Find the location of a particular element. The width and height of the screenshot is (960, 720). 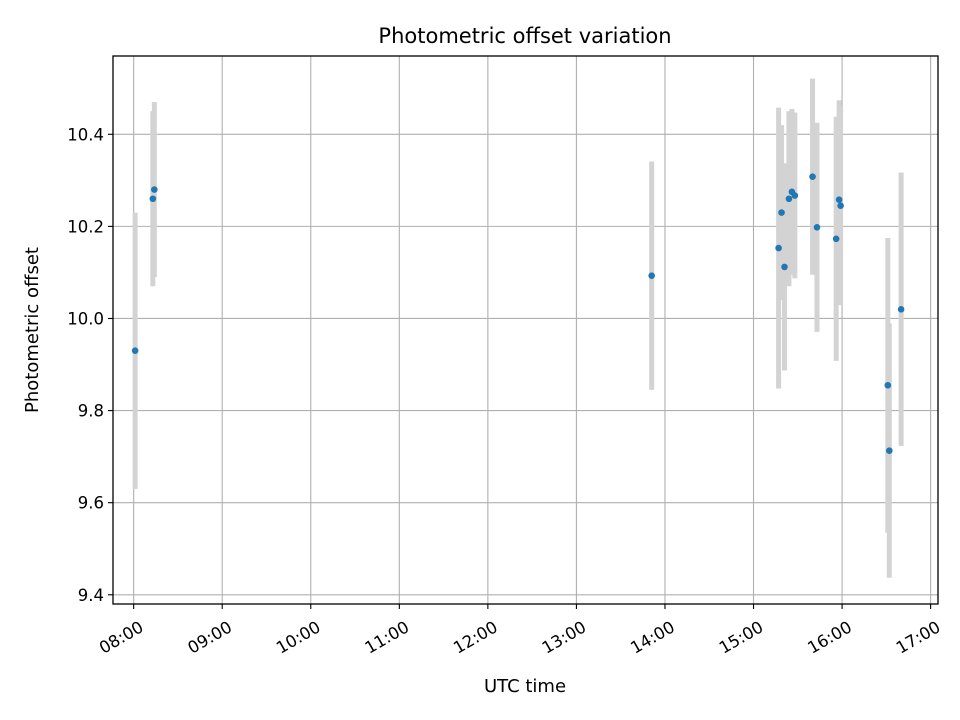

x-tick-label: 09:00 is located at coordinates (210, 637).